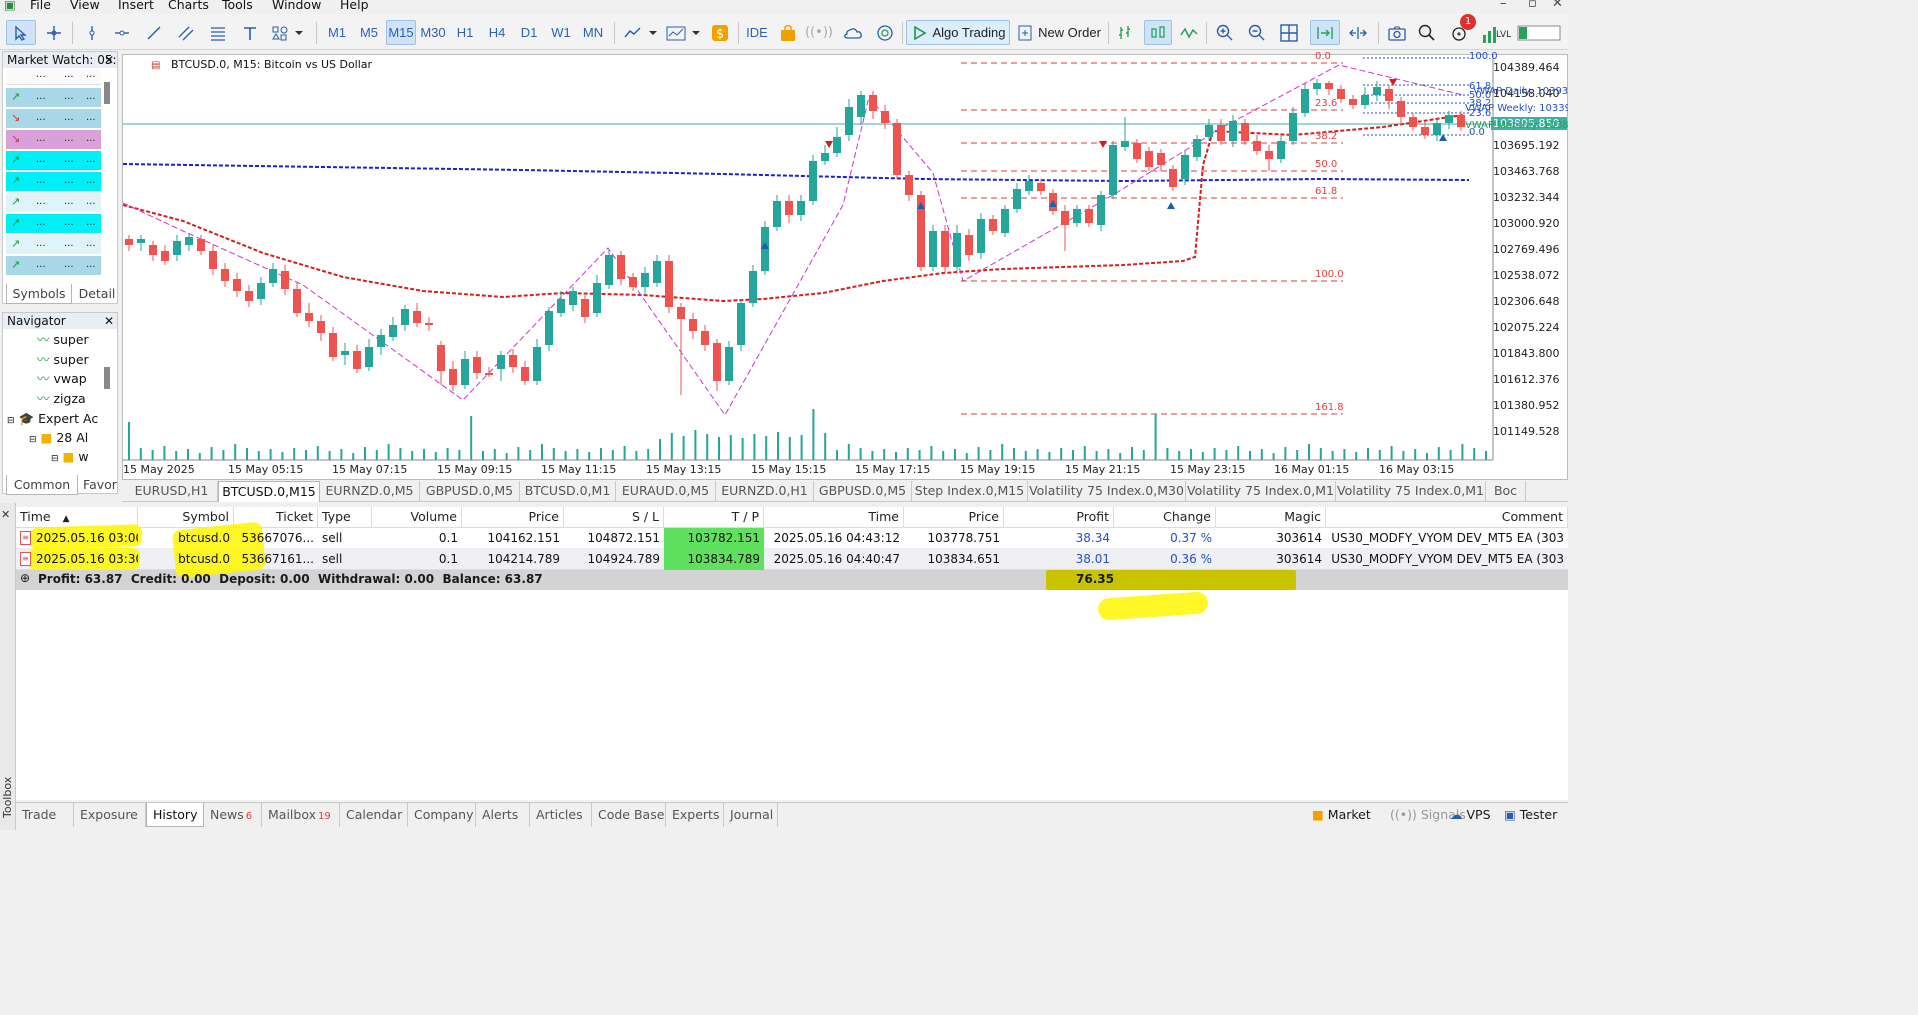 The image size is (1918, 1015). Describe the element at coordinates (237, 6) in the screenshot. I see `menu-tools: Tools` at that location.